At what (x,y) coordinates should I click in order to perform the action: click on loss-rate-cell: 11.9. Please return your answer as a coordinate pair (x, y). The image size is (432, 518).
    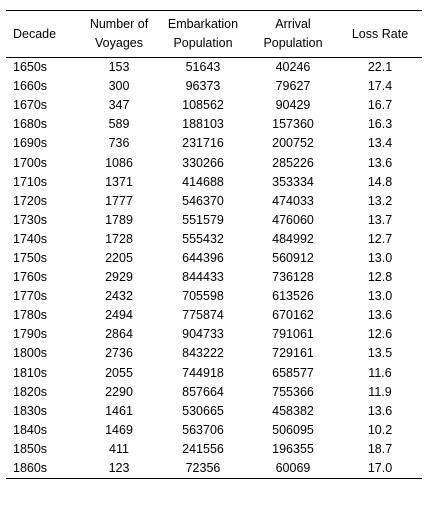
    Looking at the image, I should click on (380, 391).